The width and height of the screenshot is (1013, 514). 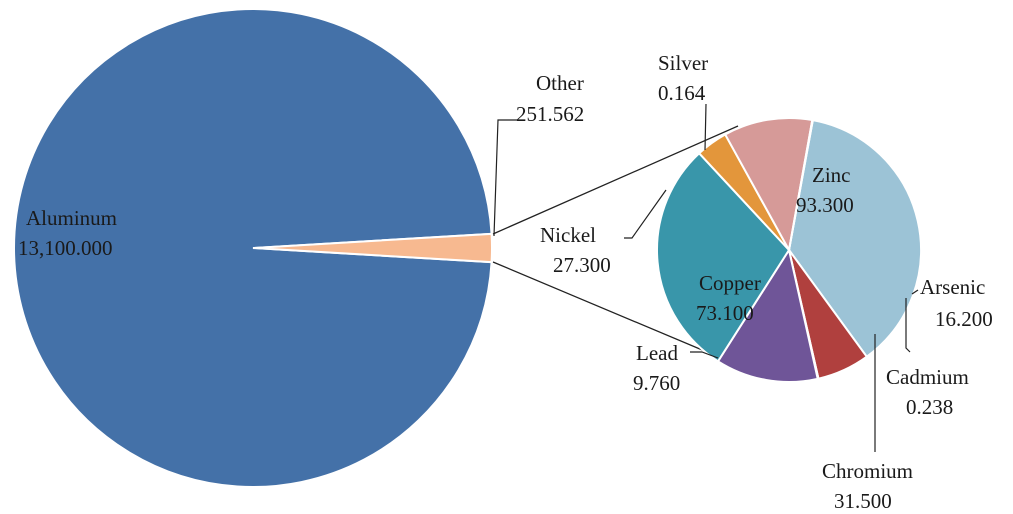 I want to click on leader-line-silver, so click(x=705, y=127).